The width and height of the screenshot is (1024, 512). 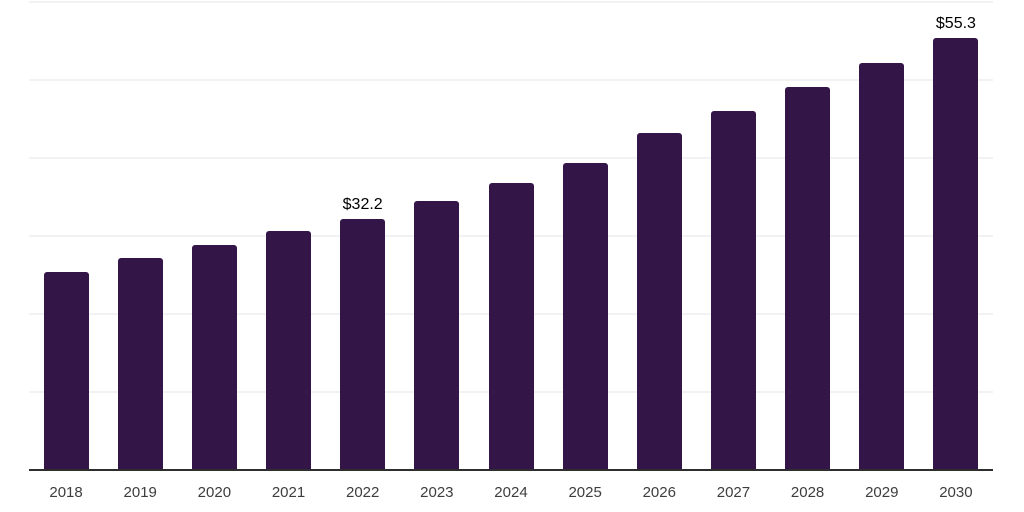 What do you see at coordinates (511, 470) in the screenshot?
I see `x-axis-line` at bounding box center [511, 470].